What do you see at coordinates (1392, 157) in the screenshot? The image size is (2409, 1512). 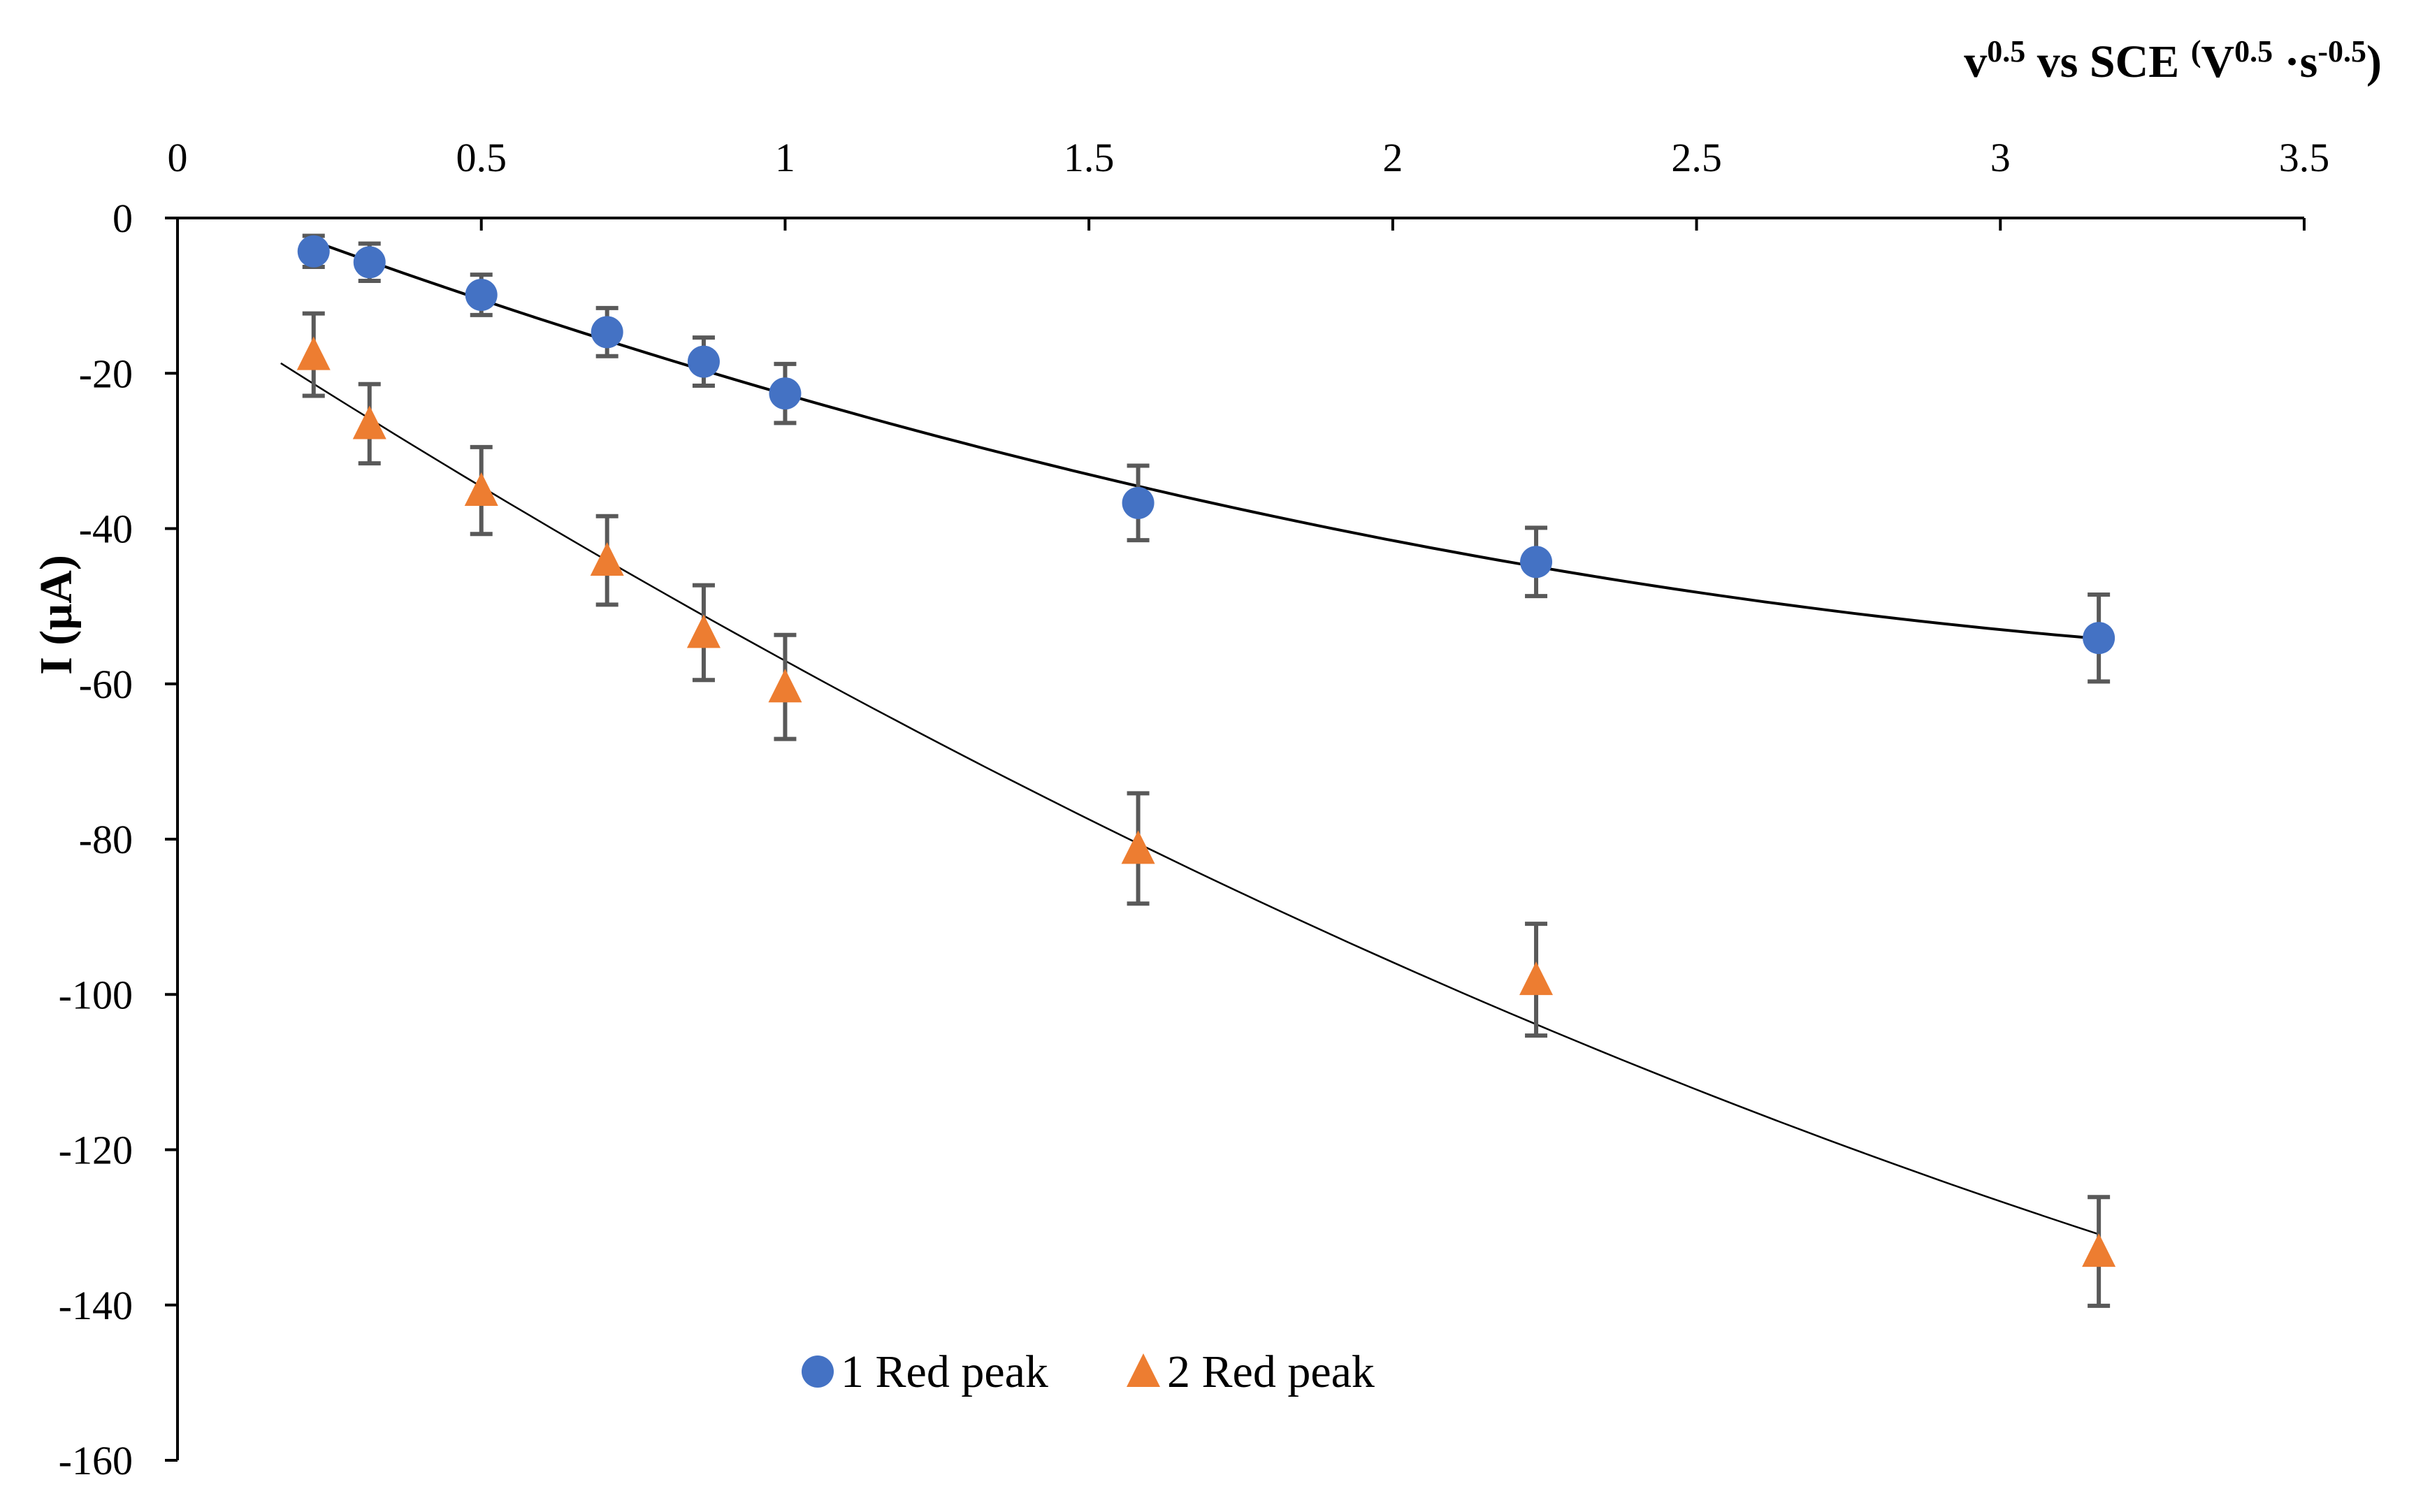 I see `x-tick-label: 2` at bounding box center [1392, 157].